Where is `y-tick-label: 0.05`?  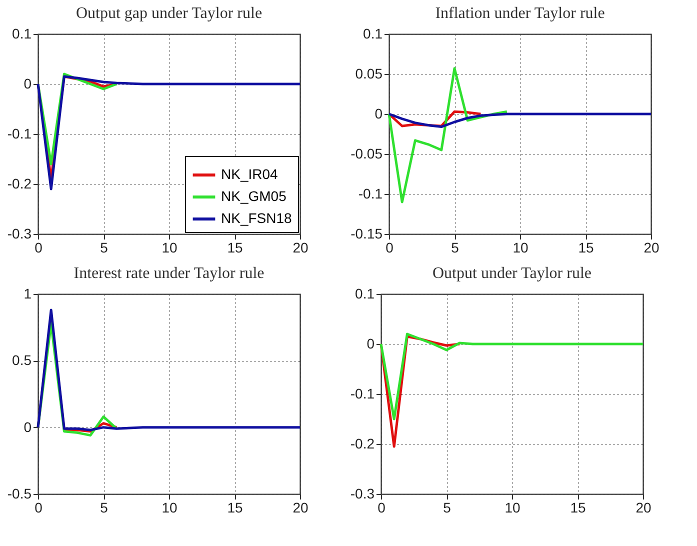
y-tick-label: 0.05 is located at coordinates (369, 74).